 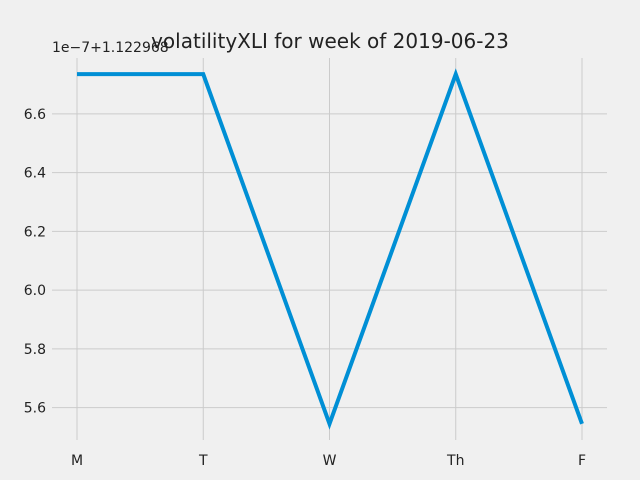 What do you see at coordinates (35, 262) in the screenshot?
I see `y-axis-ticks: 5.6 5.8 6.0 6.2 6.4 6.6` at bounding box center [35, 262].